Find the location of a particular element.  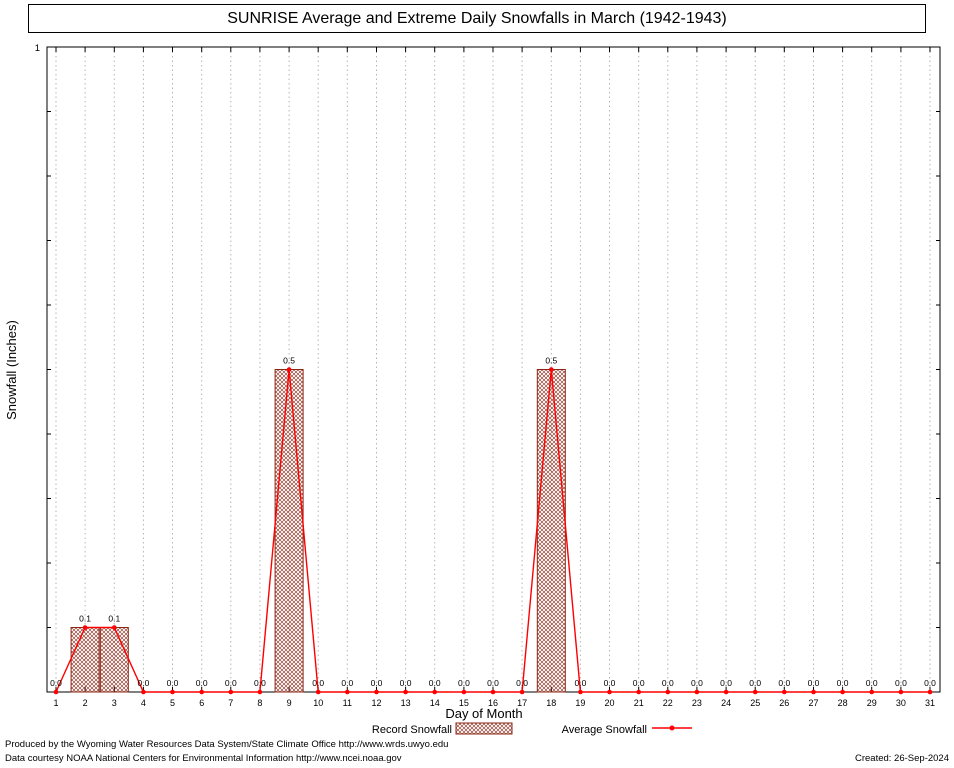

x-tick-label: 1 is located at coordinates (55, 703).